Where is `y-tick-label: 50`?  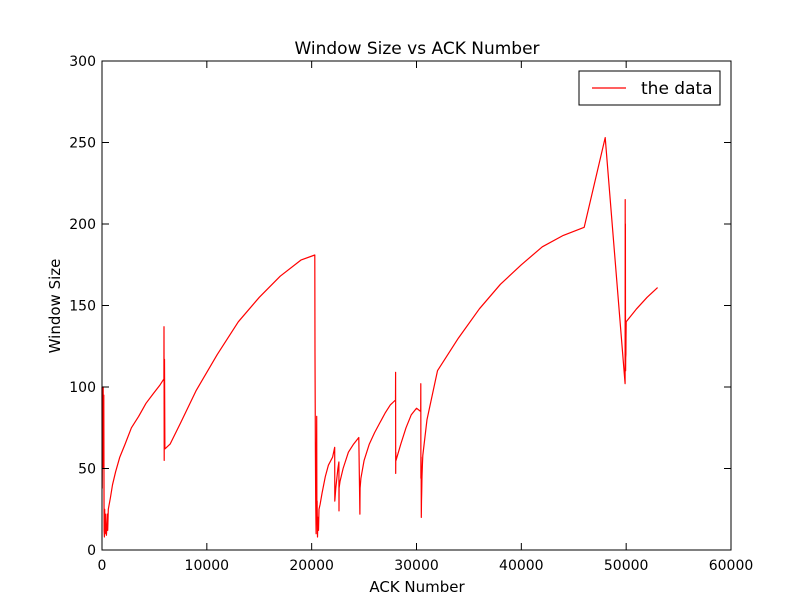
y-tick-label: 50 is located at coordinates (87, 470).